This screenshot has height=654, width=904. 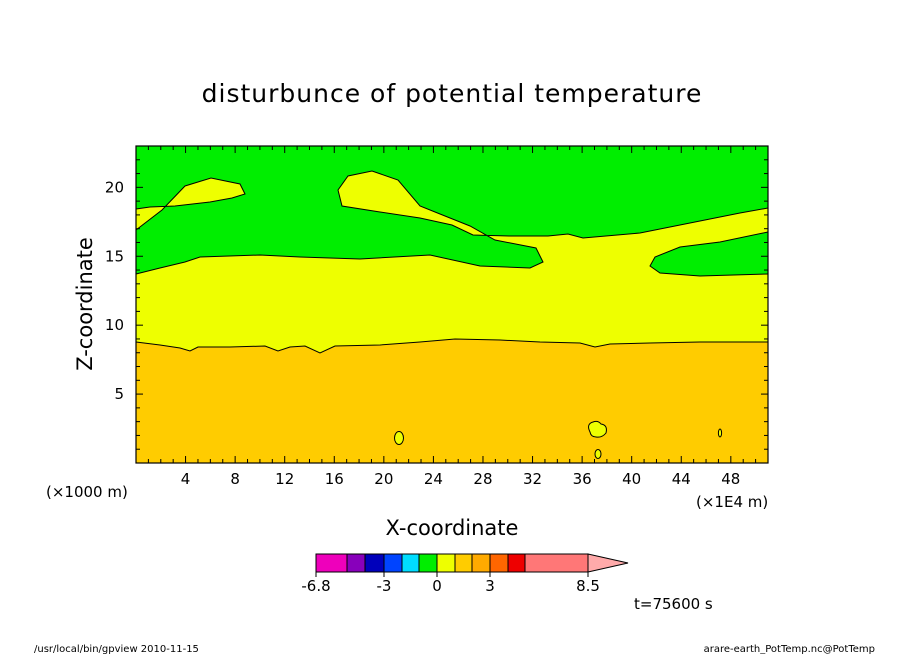 I want to click on x-tick-label: 4, so click(x=186, y=479).